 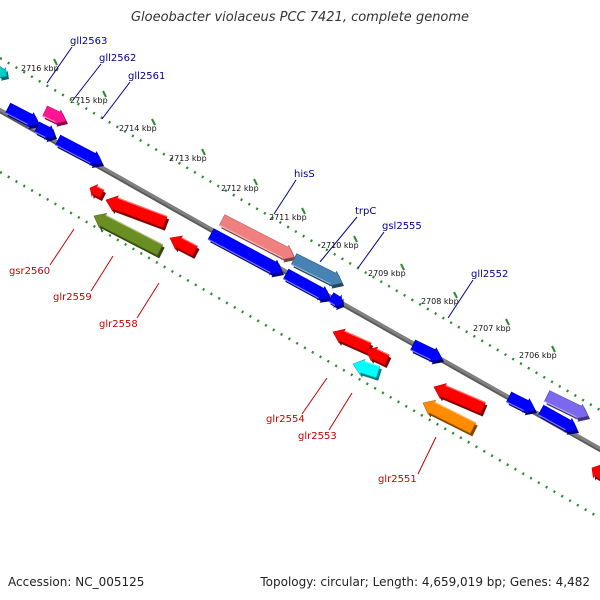 I want to click on gene-label-hisS: hisS, so click(x=304, y=174).